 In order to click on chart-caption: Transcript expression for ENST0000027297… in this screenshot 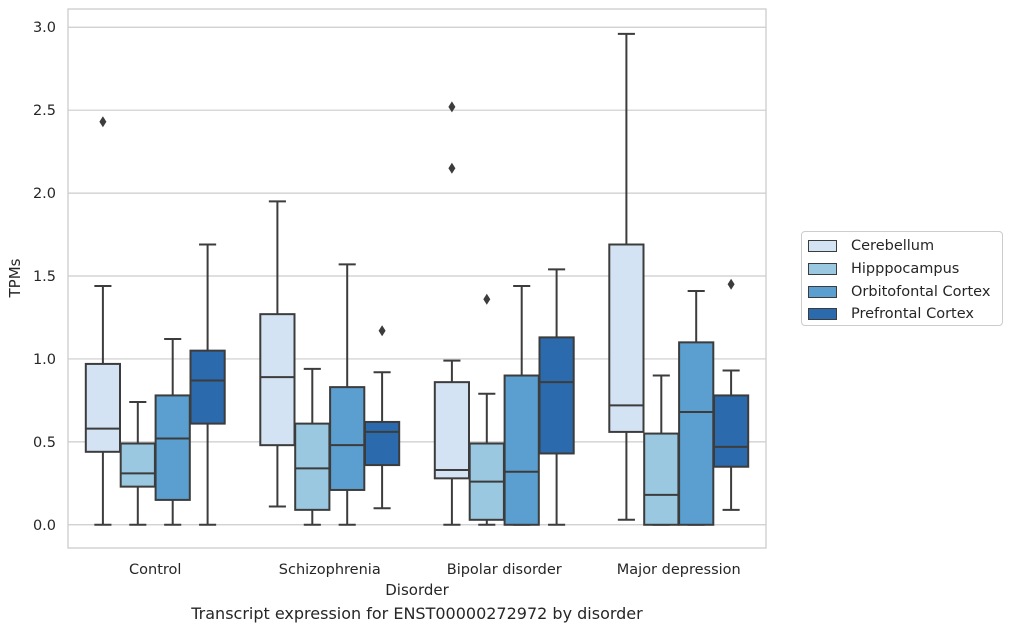, I will do `click(417, 613)`.